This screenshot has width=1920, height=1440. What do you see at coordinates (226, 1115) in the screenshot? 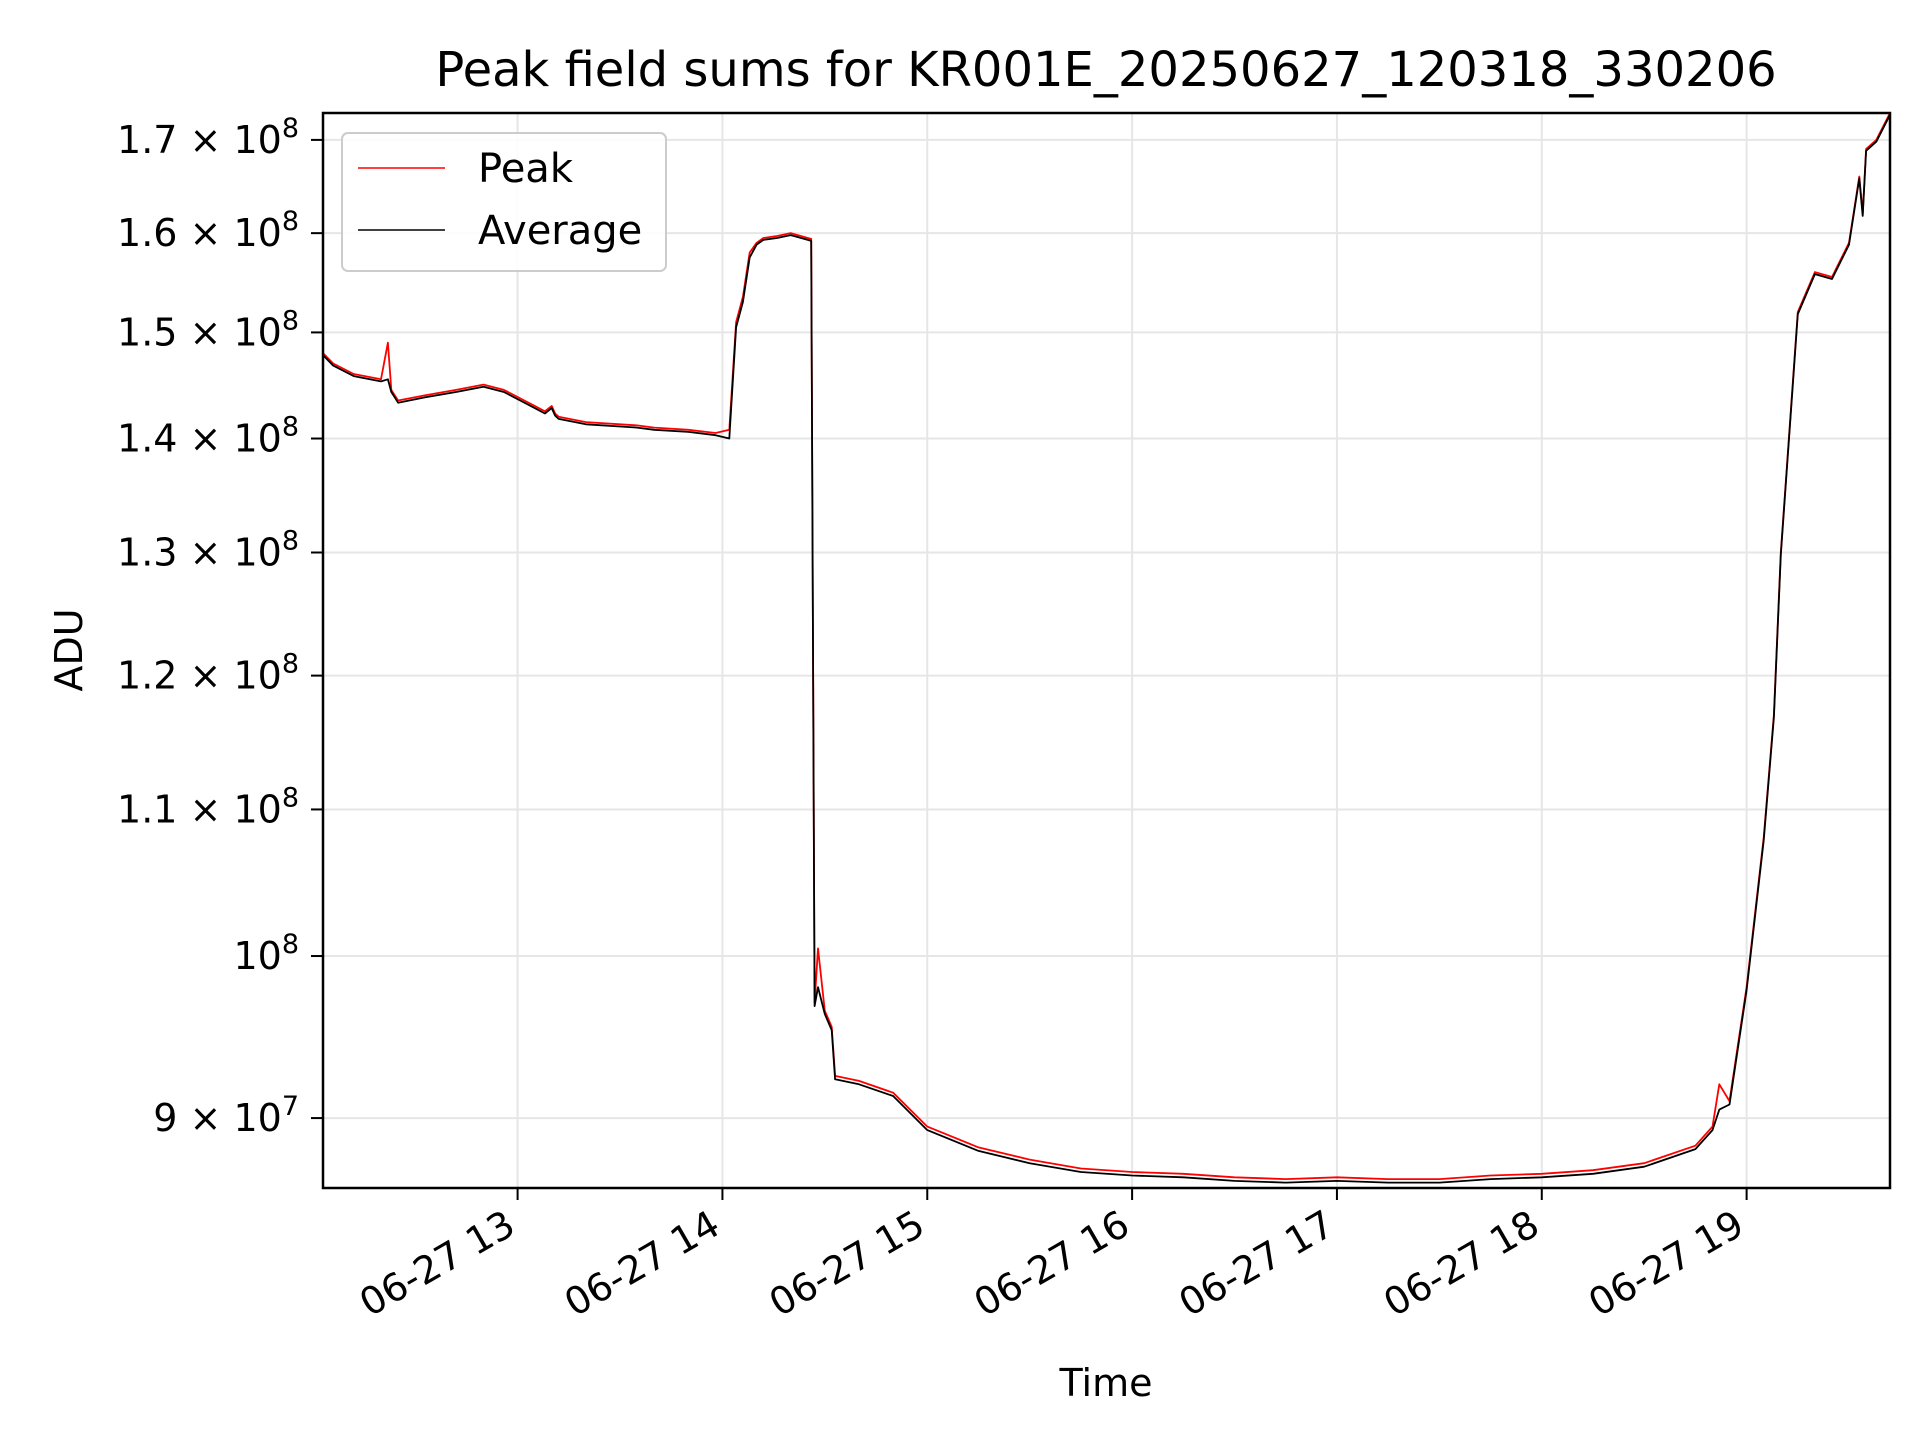
I see `y-tick-label: 9 × 107` at bounding box center [226, 1115].